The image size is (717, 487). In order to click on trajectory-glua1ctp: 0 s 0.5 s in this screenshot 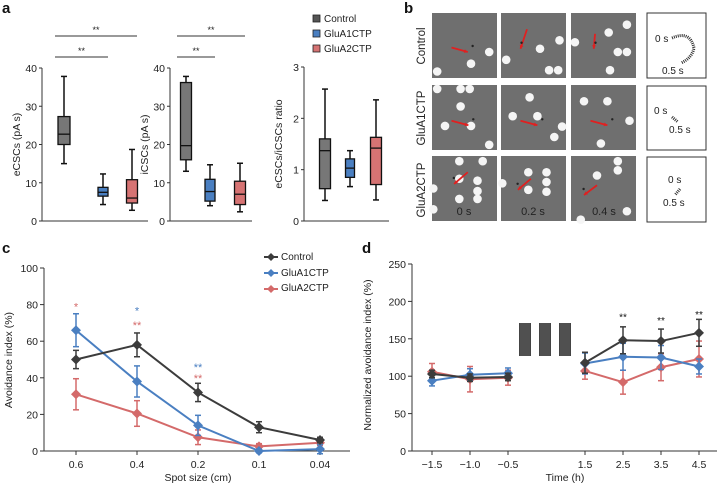, I will do `click(676, 118)`.